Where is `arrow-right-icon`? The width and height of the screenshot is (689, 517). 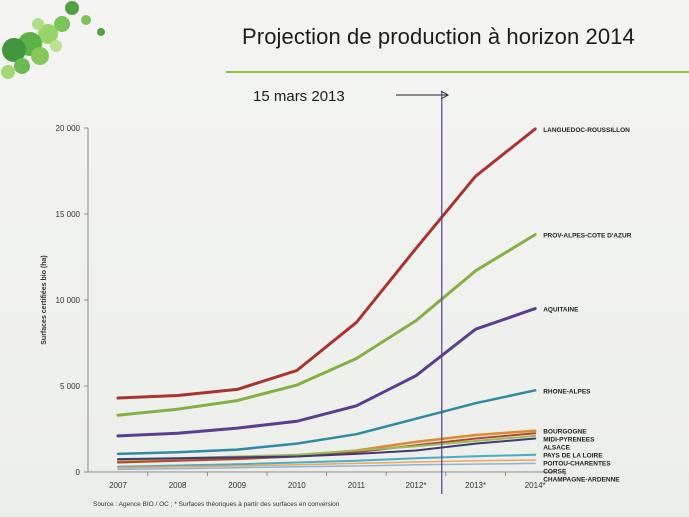
arrow-right-icon is located at coordinates (423, 95).